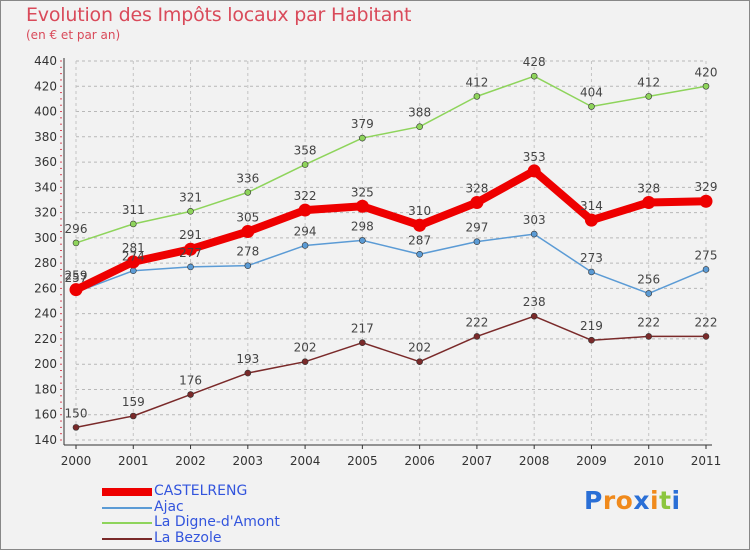 The height and width of the screenshot is (550, 750). I want to click on logo-letter: t, so click(665, 500).